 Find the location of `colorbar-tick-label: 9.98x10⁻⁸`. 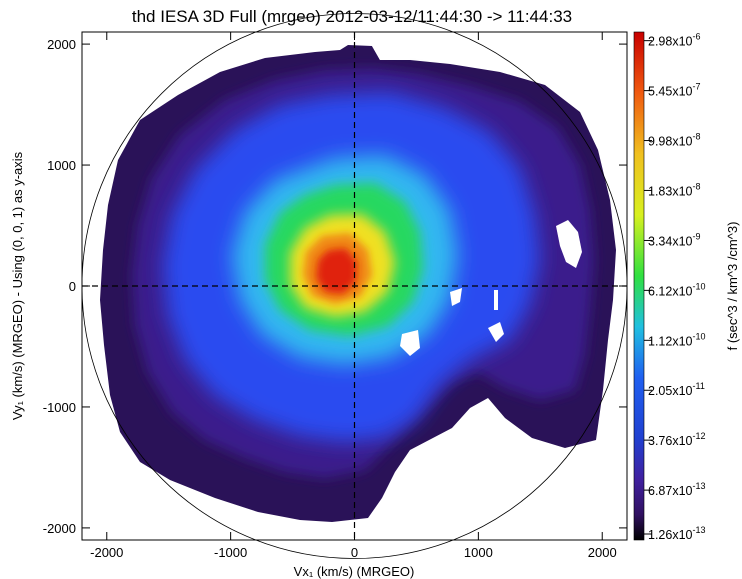

colorbar-tick-label: 9.98x10⁻⁸ is located at coordinates (674, 140).